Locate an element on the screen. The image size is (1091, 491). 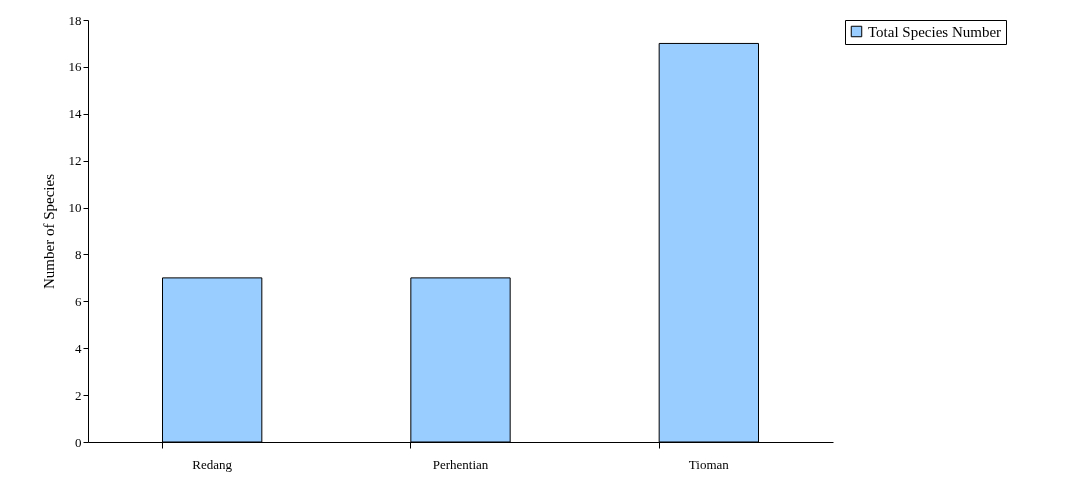
y-tick-label: 12 is located at coordinates (75, 161).